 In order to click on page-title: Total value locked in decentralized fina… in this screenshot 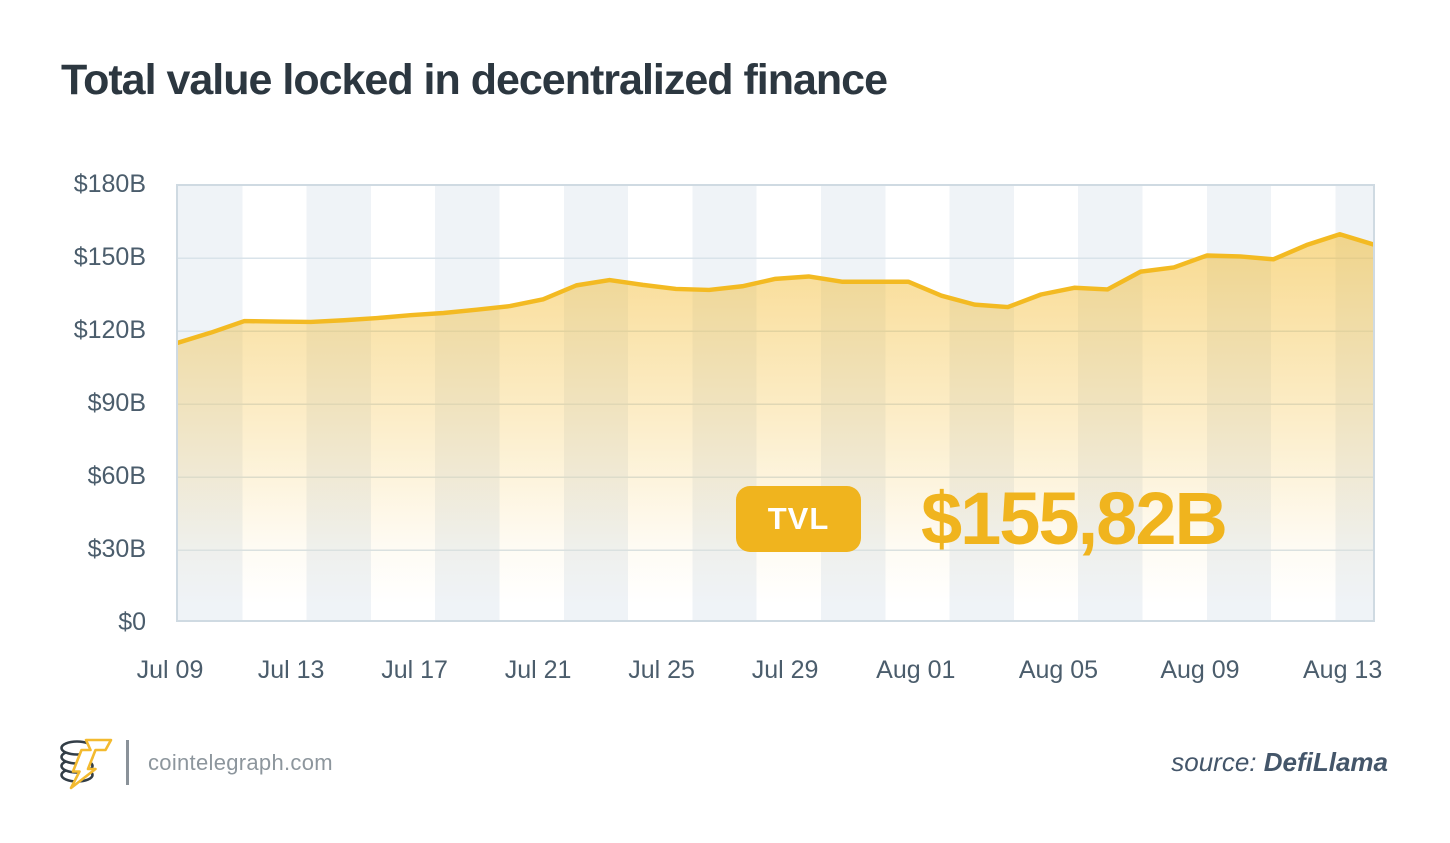, I will do `click(474, 80)`.